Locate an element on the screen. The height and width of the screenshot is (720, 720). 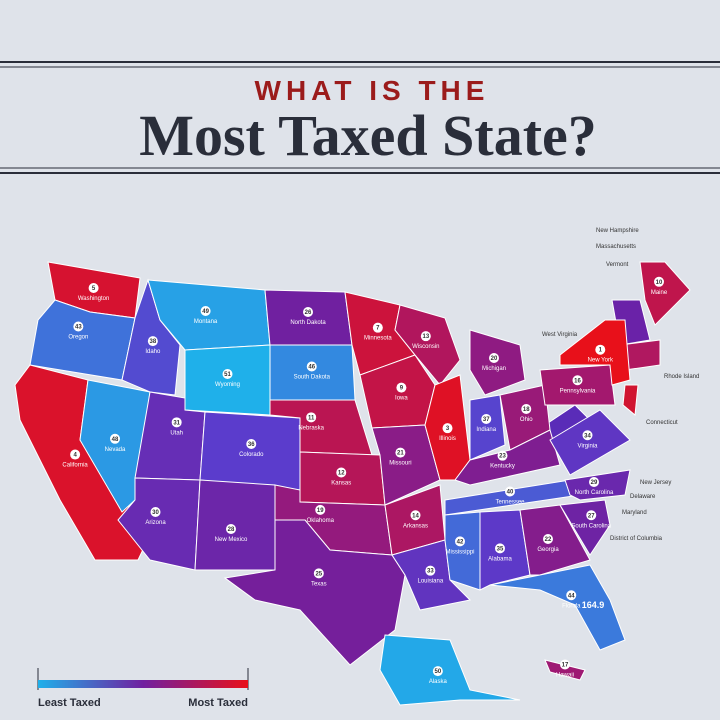
state-name: Texas is located at coordinates (319, 584).